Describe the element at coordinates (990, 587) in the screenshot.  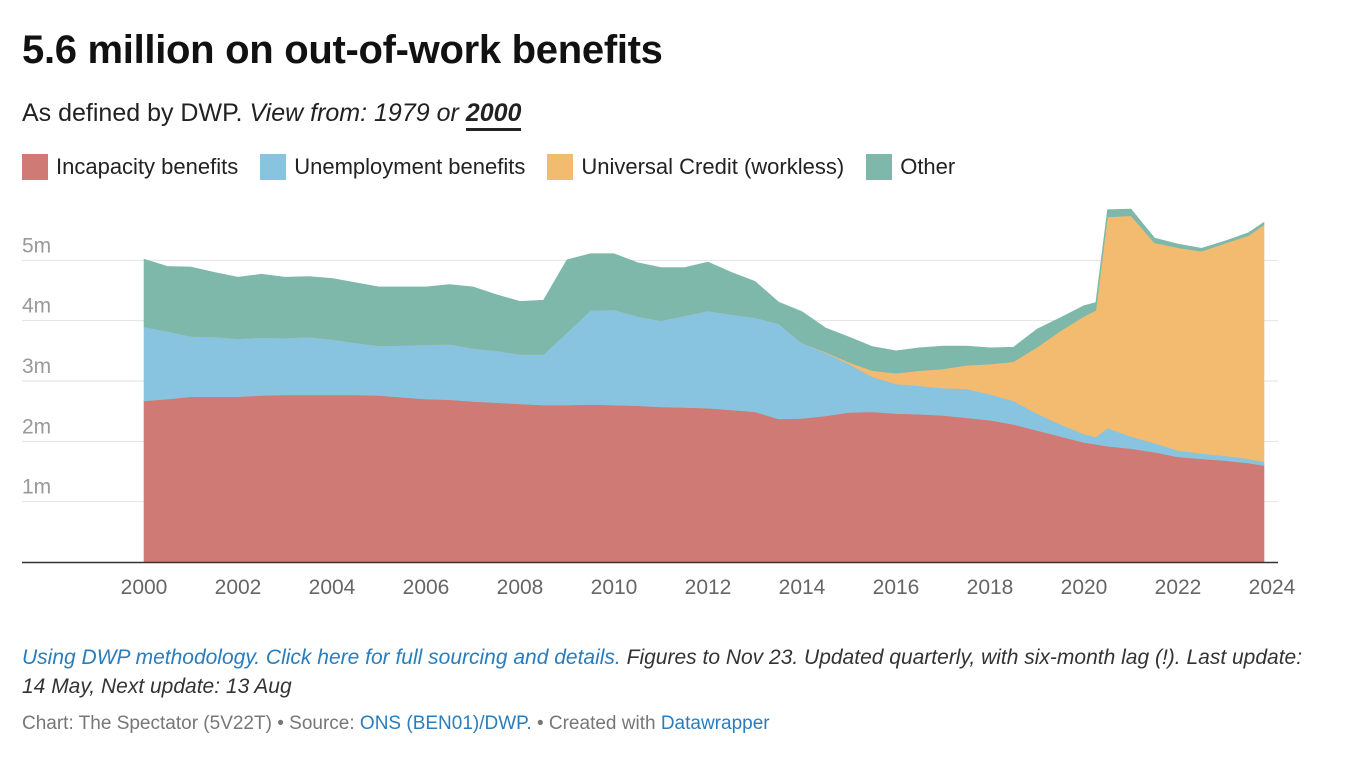
I see `x-tick-label-2018: 2018` at that location.